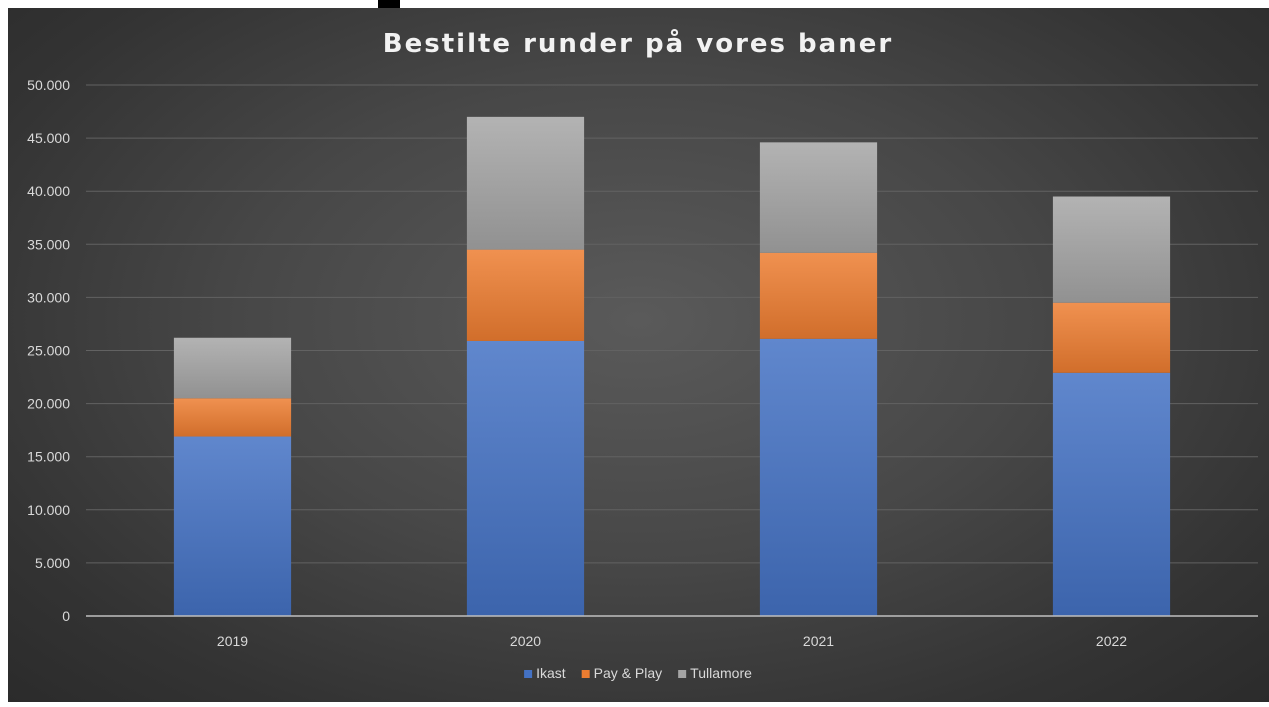  What do you see at coordinates (232, 526) in the screenshot?
I see `bar-ikast-2019` at bounding box center [232, 526].